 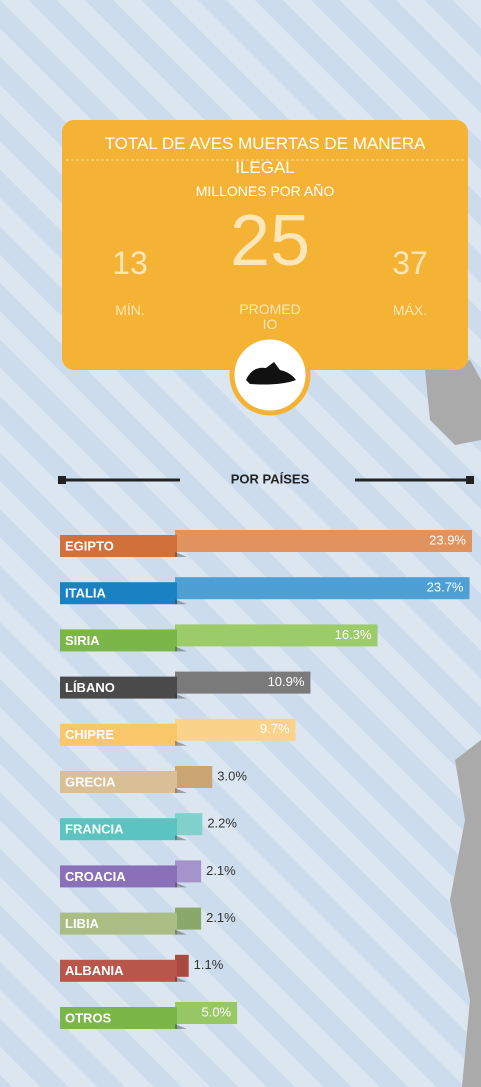 What do you see at coordinates (270, 241) in the screenshot?
I see `avg-value: 25` at bounding box center [270, 241].